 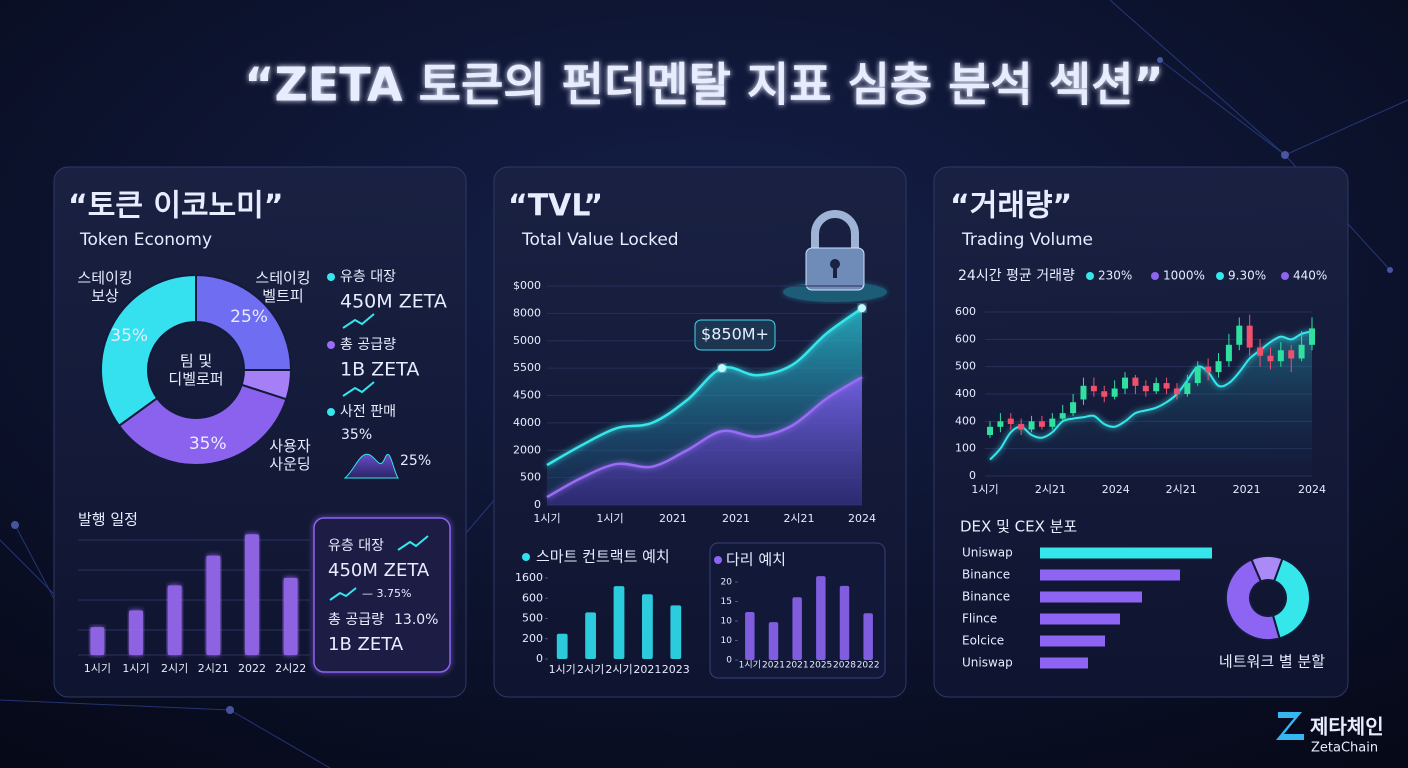 What do you see at coordinates (527, 285) in the screenshot?
I see `y-tick-label: $000` at bounding box center [527, 285].